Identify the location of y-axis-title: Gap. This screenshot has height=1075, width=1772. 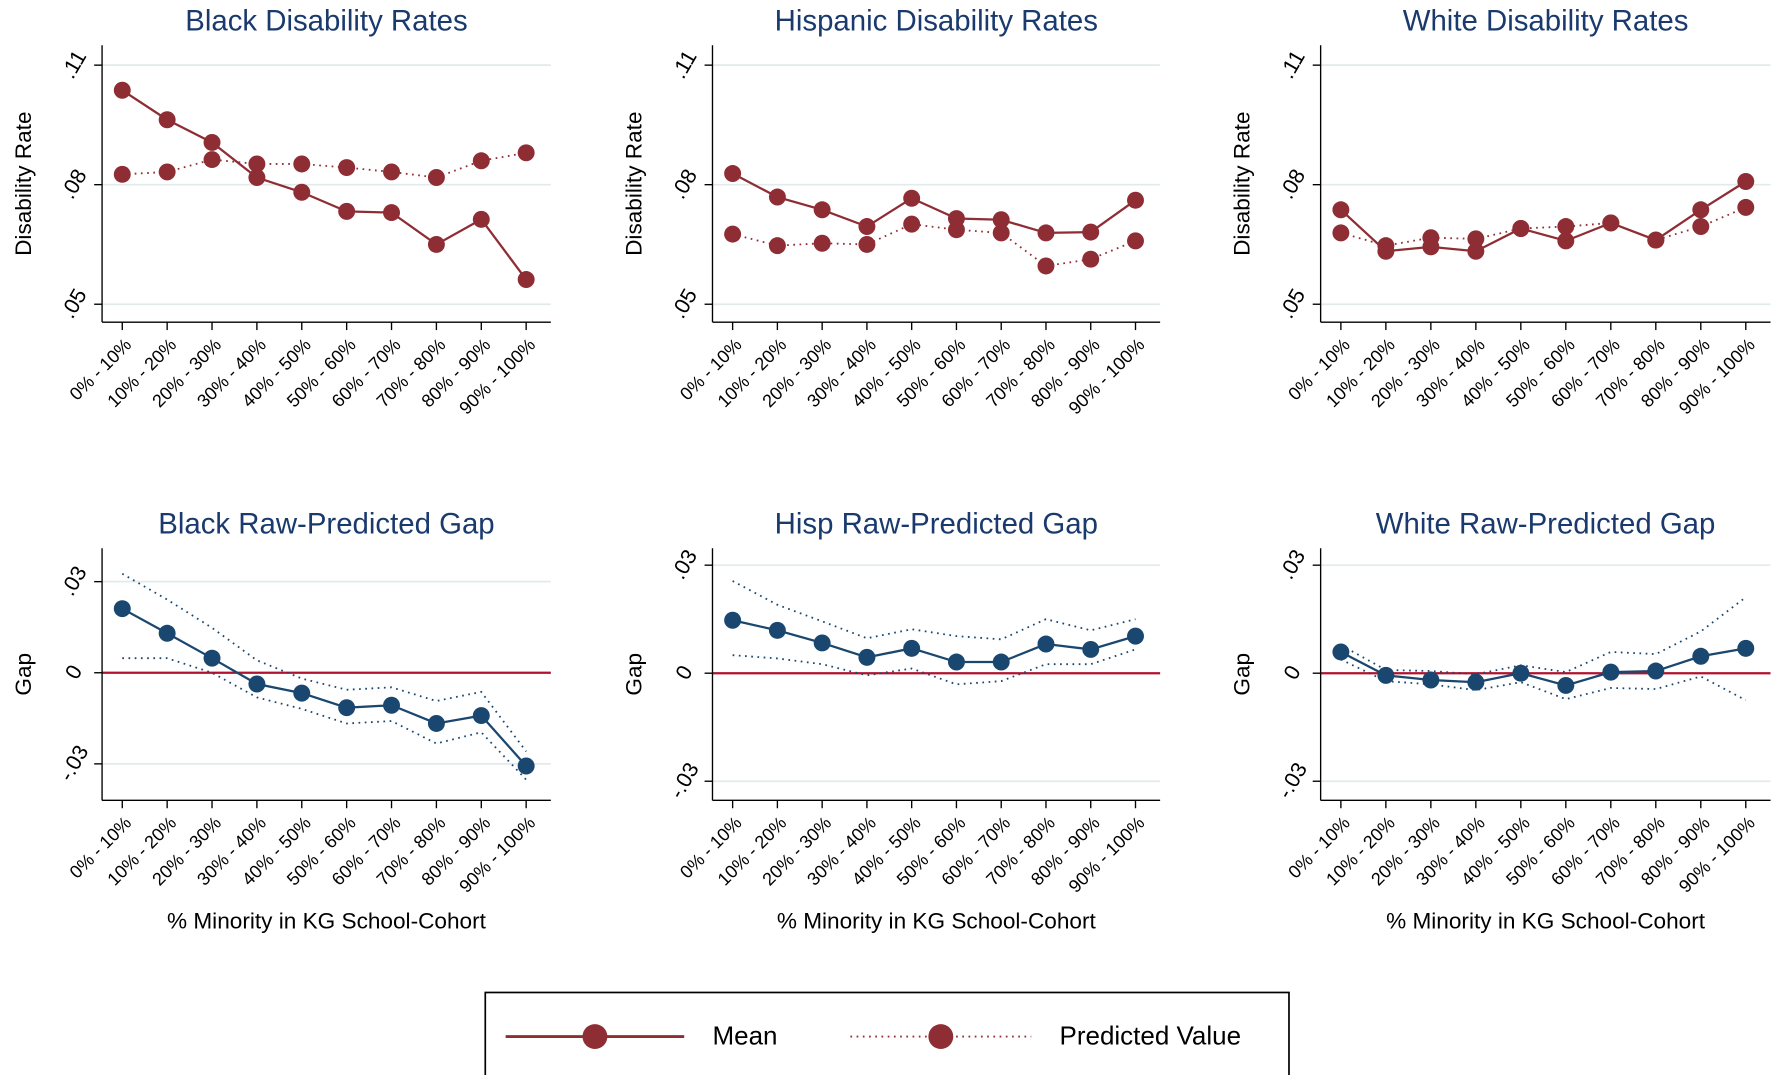
(1242, 674).